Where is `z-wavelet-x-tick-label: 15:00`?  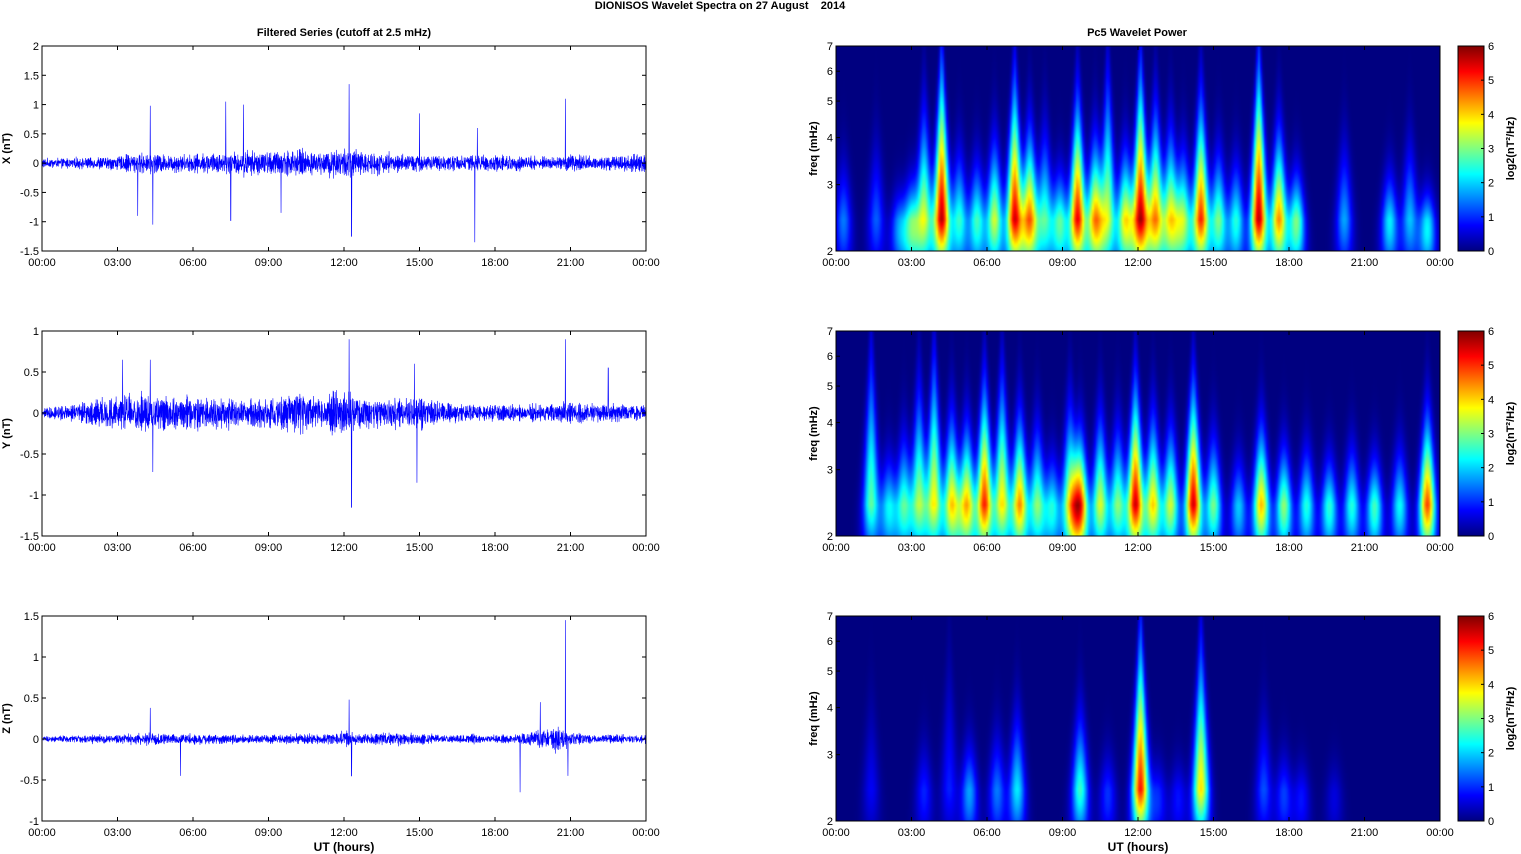 z-wavelet-x-tick-label: 15:00 is located at coordinates (1214, 833).